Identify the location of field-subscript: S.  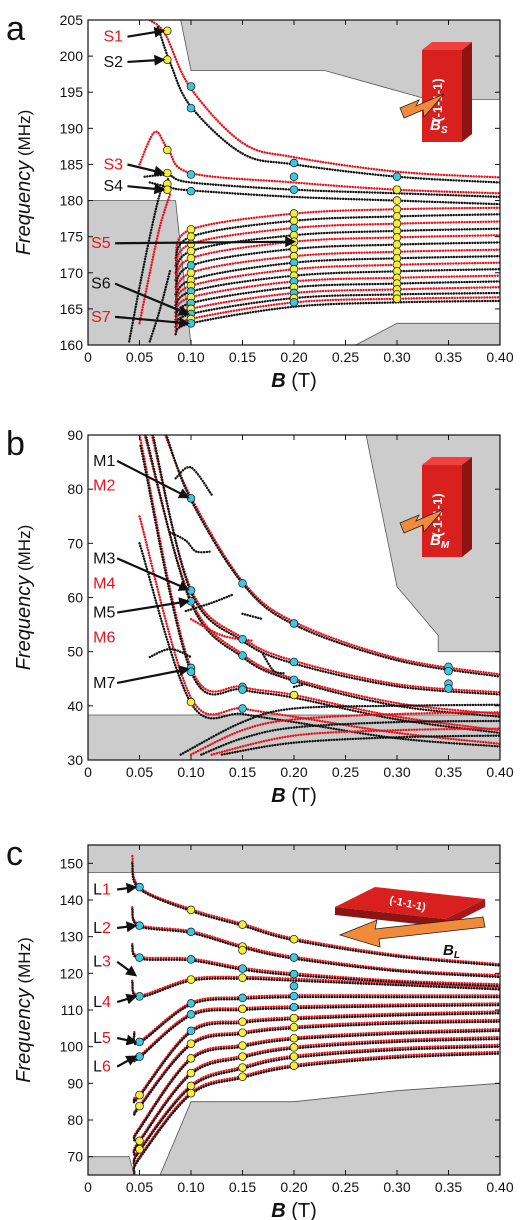
(444, 130).